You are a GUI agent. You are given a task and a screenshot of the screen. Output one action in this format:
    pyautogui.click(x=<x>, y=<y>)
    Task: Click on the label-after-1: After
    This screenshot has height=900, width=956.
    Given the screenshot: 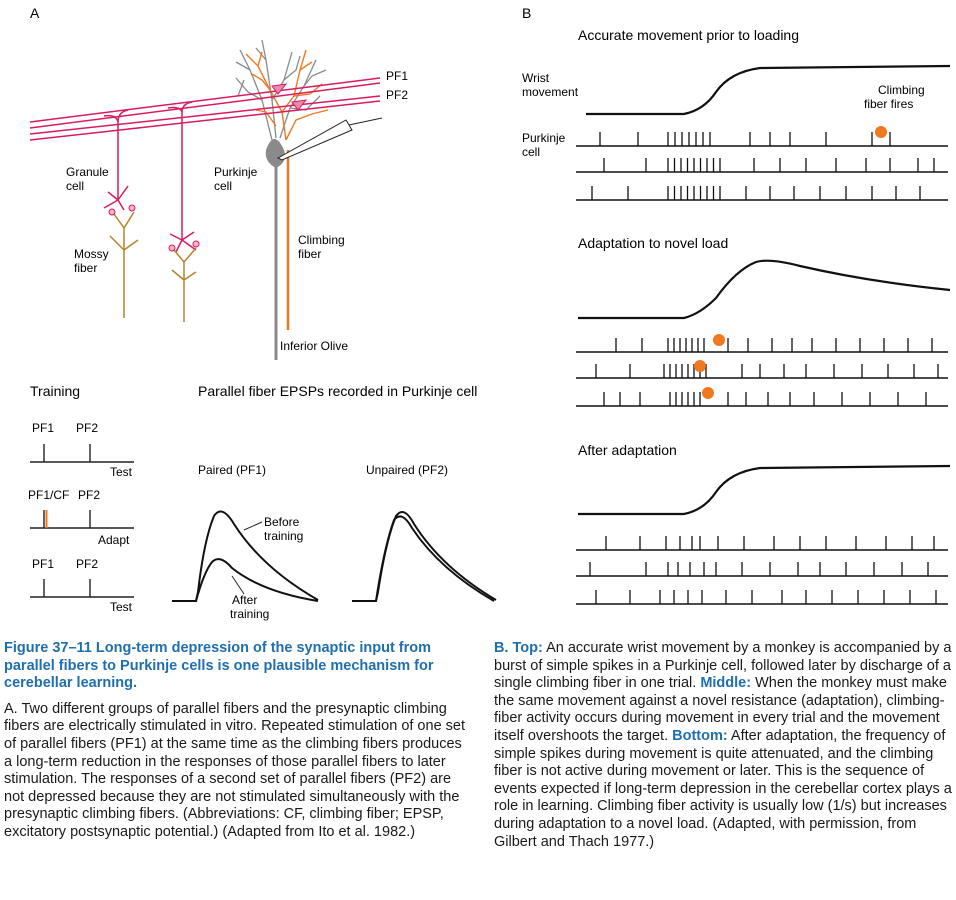 What is the action you would take?
    pyautogui.click(x=244, y=600)
    